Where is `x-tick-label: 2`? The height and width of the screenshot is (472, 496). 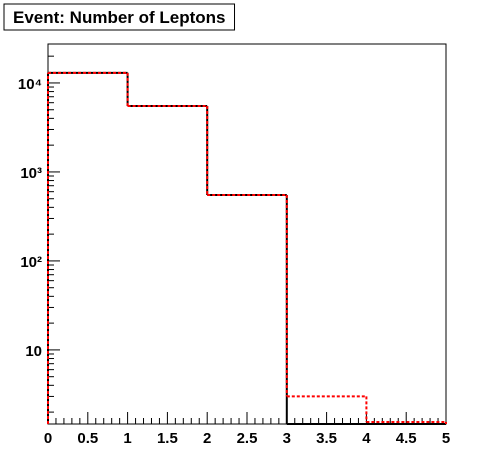 x-tick-label: 2 is located at coordinates (207, 438).